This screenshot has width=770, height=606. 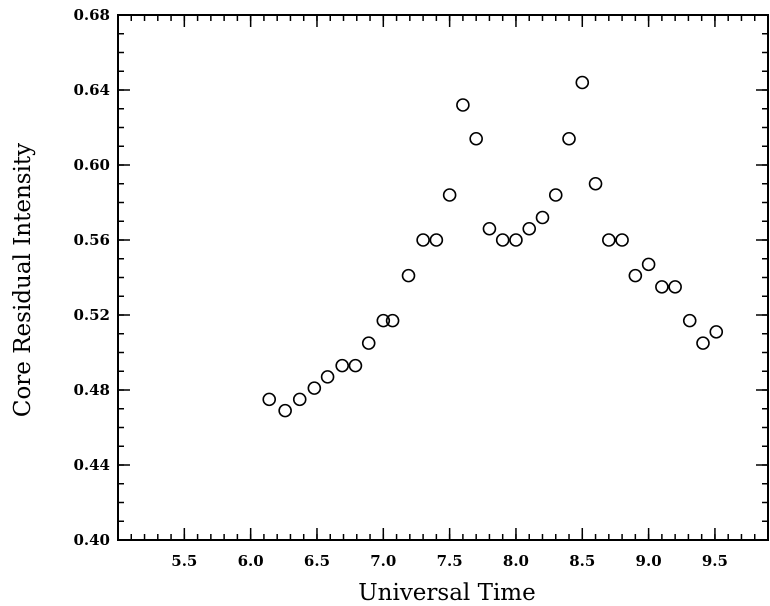 I want to click on x-tick-label: 9.0, so click(x=649, y=561).